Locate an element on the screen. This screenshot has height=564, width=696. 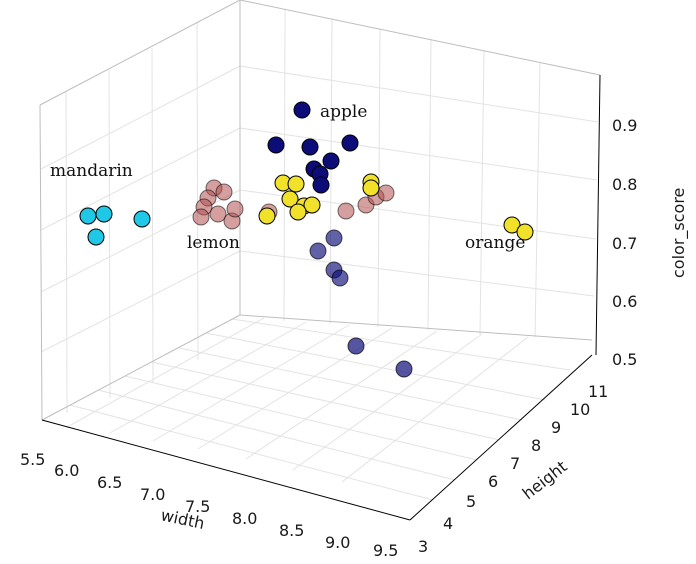
z-tick-label: 0.5 is located at coordinates (624, 359).